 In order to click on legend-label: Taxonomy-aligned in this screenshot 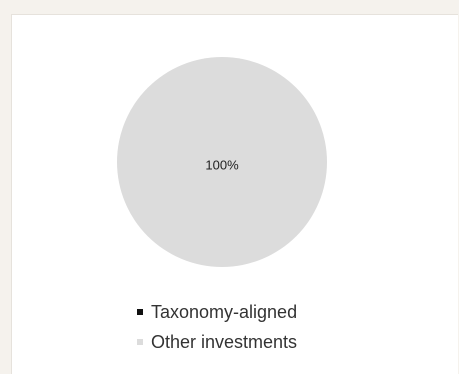, I will do `click(224, 312)`.